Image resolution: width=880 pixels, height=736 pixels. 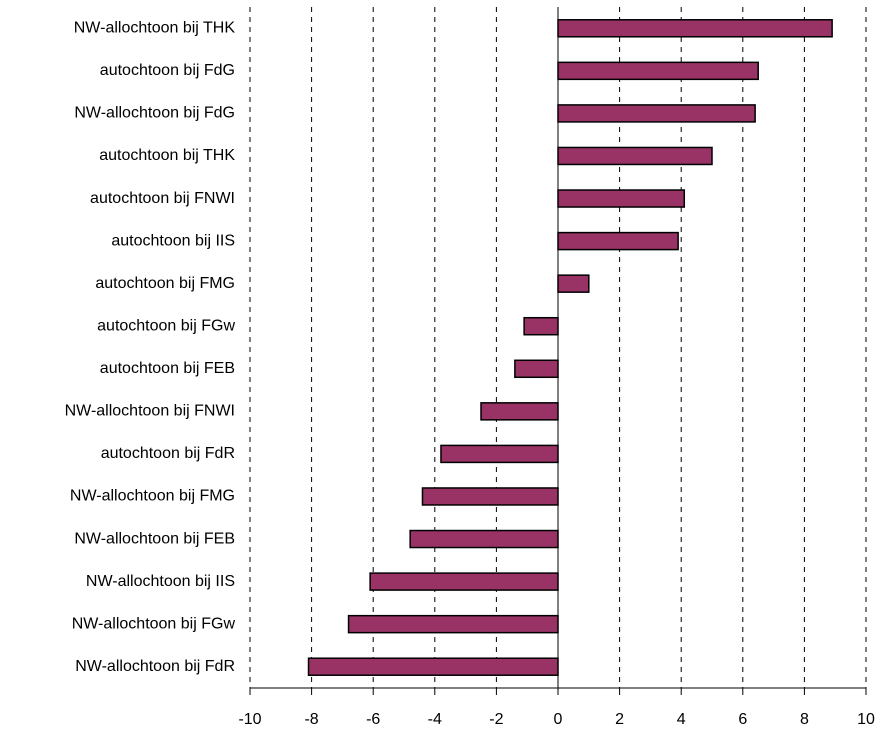 What do you see at coordinates (173, 240) in the screenshot?
I see `y-tick-label: autochtoon bij IIS` at bounding box center [173, 240].